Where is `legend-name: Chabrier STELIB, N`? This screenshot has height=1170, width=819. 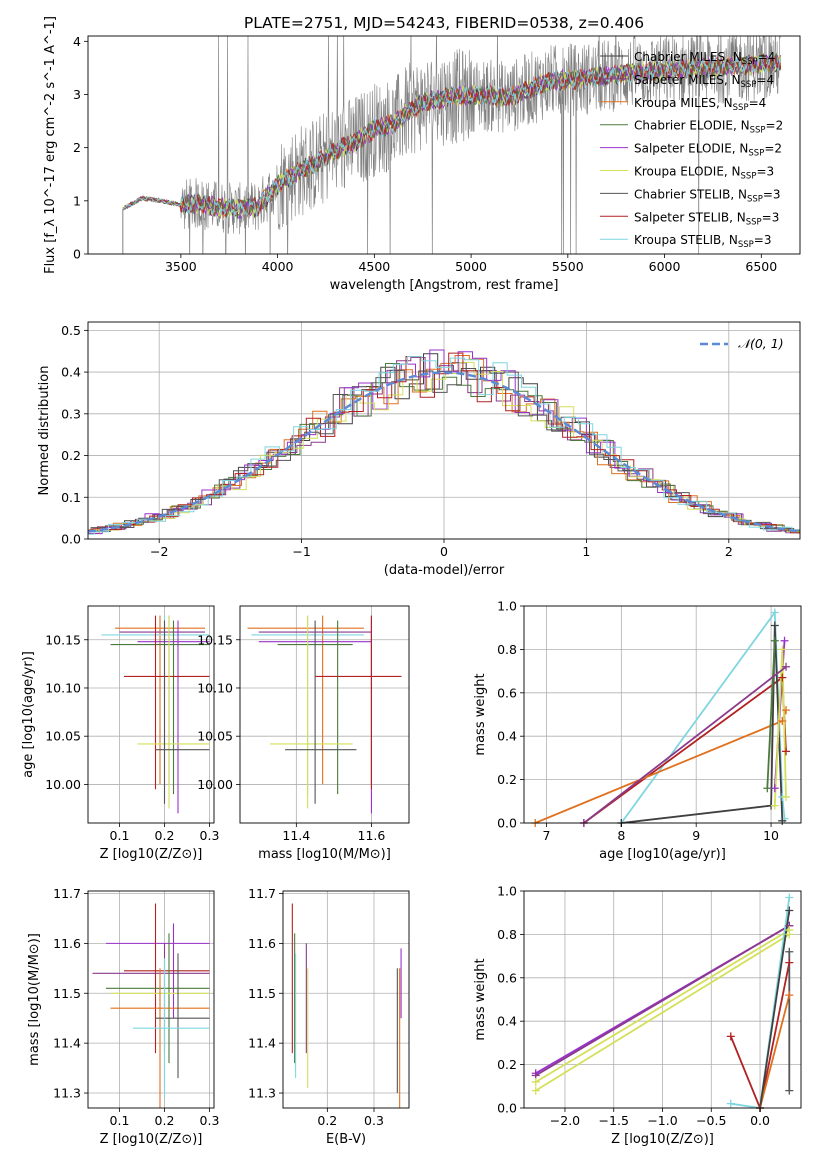 legend-name: Chabrier STELIB, N is located at coordinates (690, 194).